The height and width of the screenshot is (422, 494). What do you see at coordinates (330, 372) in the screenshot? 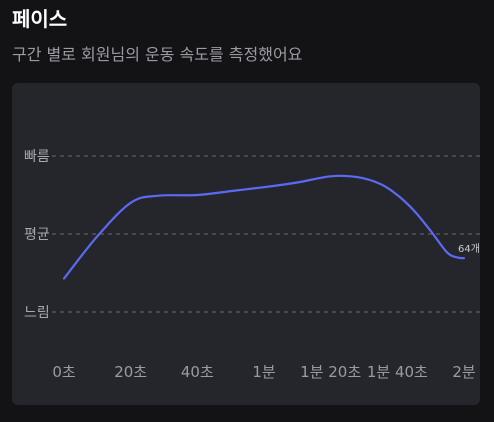
I see `x-tick-label: 1분 20초` at bounding box center [330, 372].